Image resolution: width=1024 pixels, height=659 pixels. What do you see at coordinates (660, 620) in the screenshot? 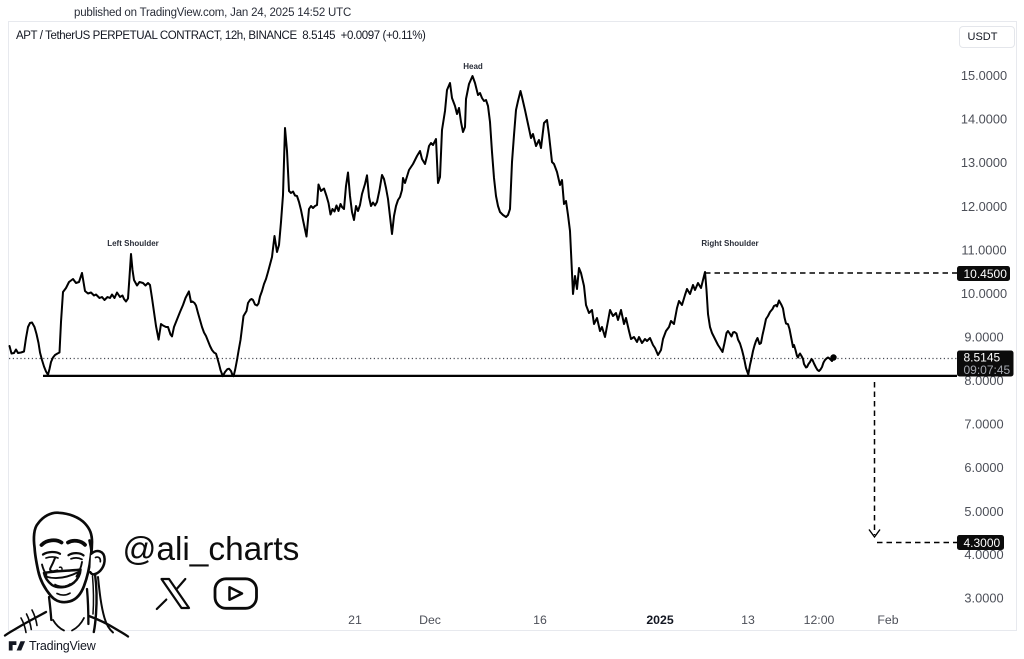
I see `svg-text: 2025` at bounding box center [660, 620].